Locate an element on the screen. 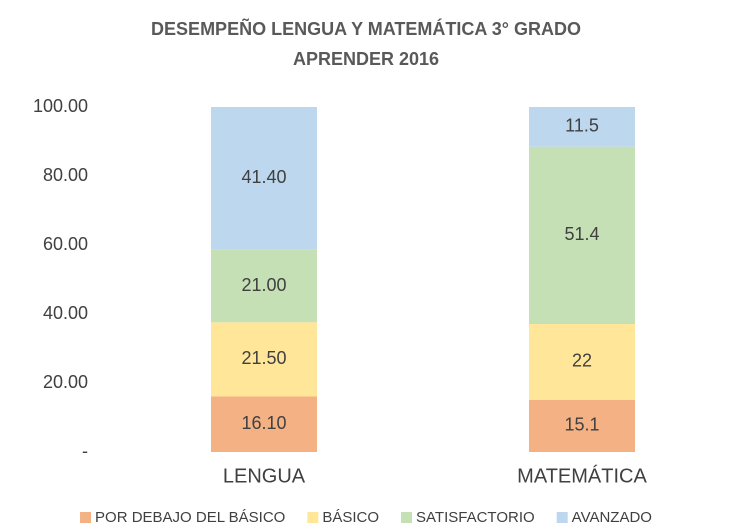  legend-label: AVANZADO is located at coordinates (612, 517).